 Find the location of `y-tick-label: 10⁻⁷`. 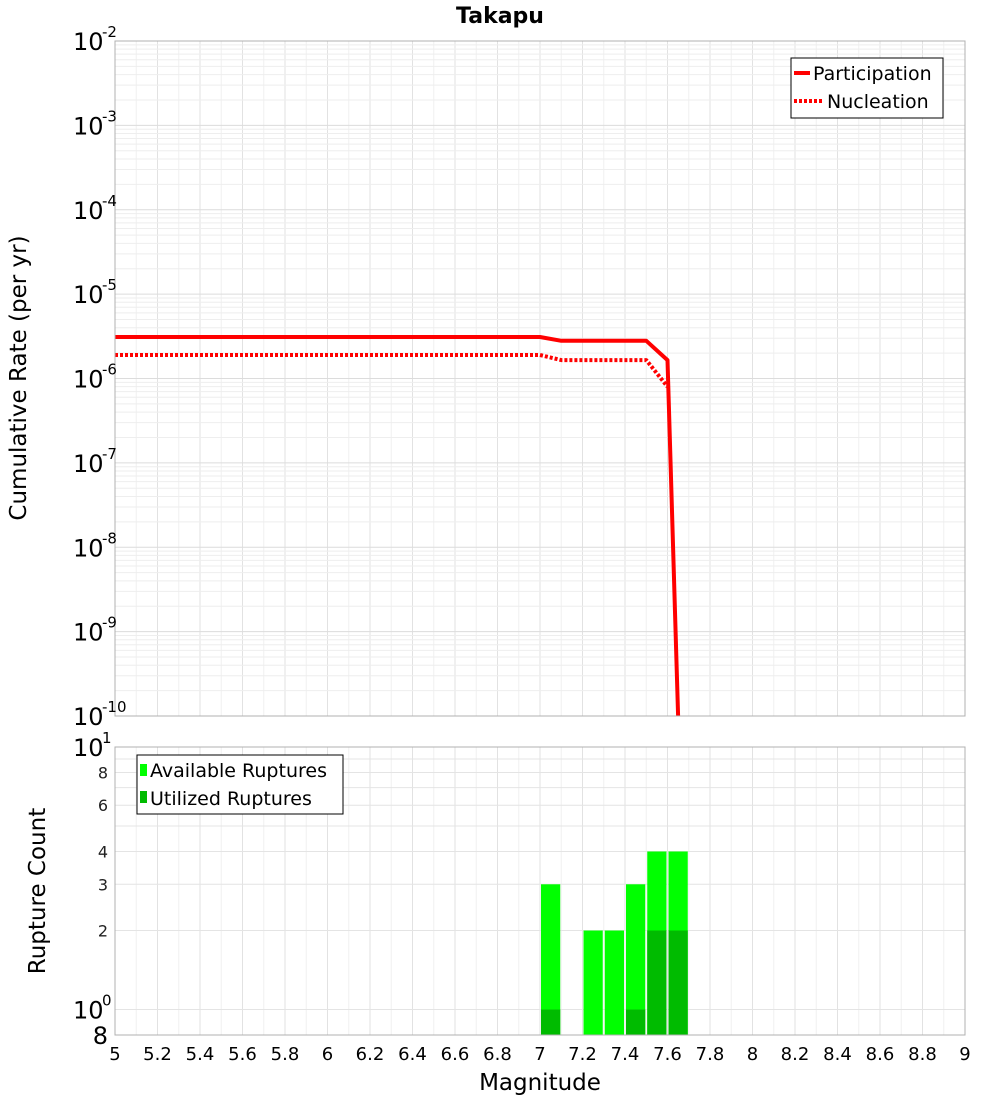

y-tick-label: 10⁻⁷ is located at coordinates (95, 461).